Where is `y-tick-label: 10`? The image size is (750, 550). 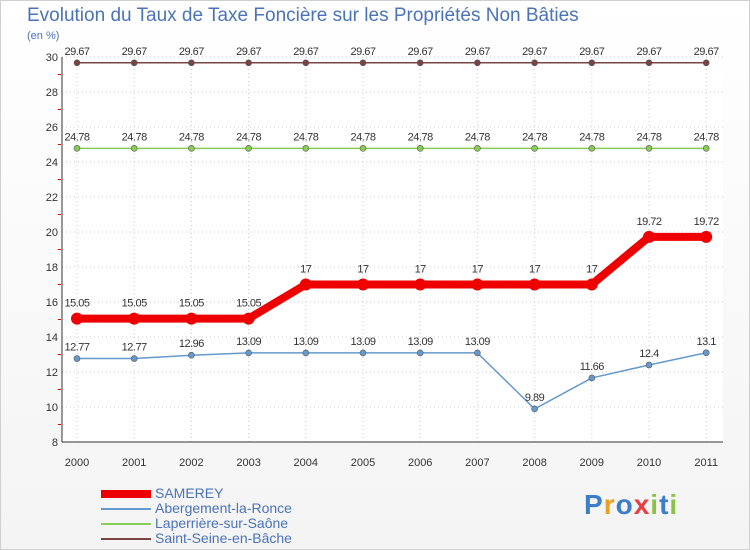
y-tick-label: 10 is located at coordinates (52, 408).